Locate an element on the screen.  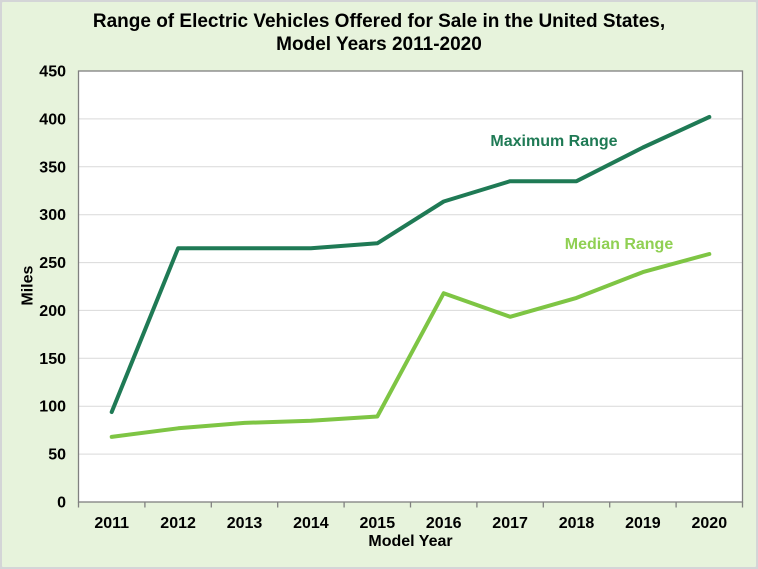
svg-text: 2013 is located at coordinates (245, 523).